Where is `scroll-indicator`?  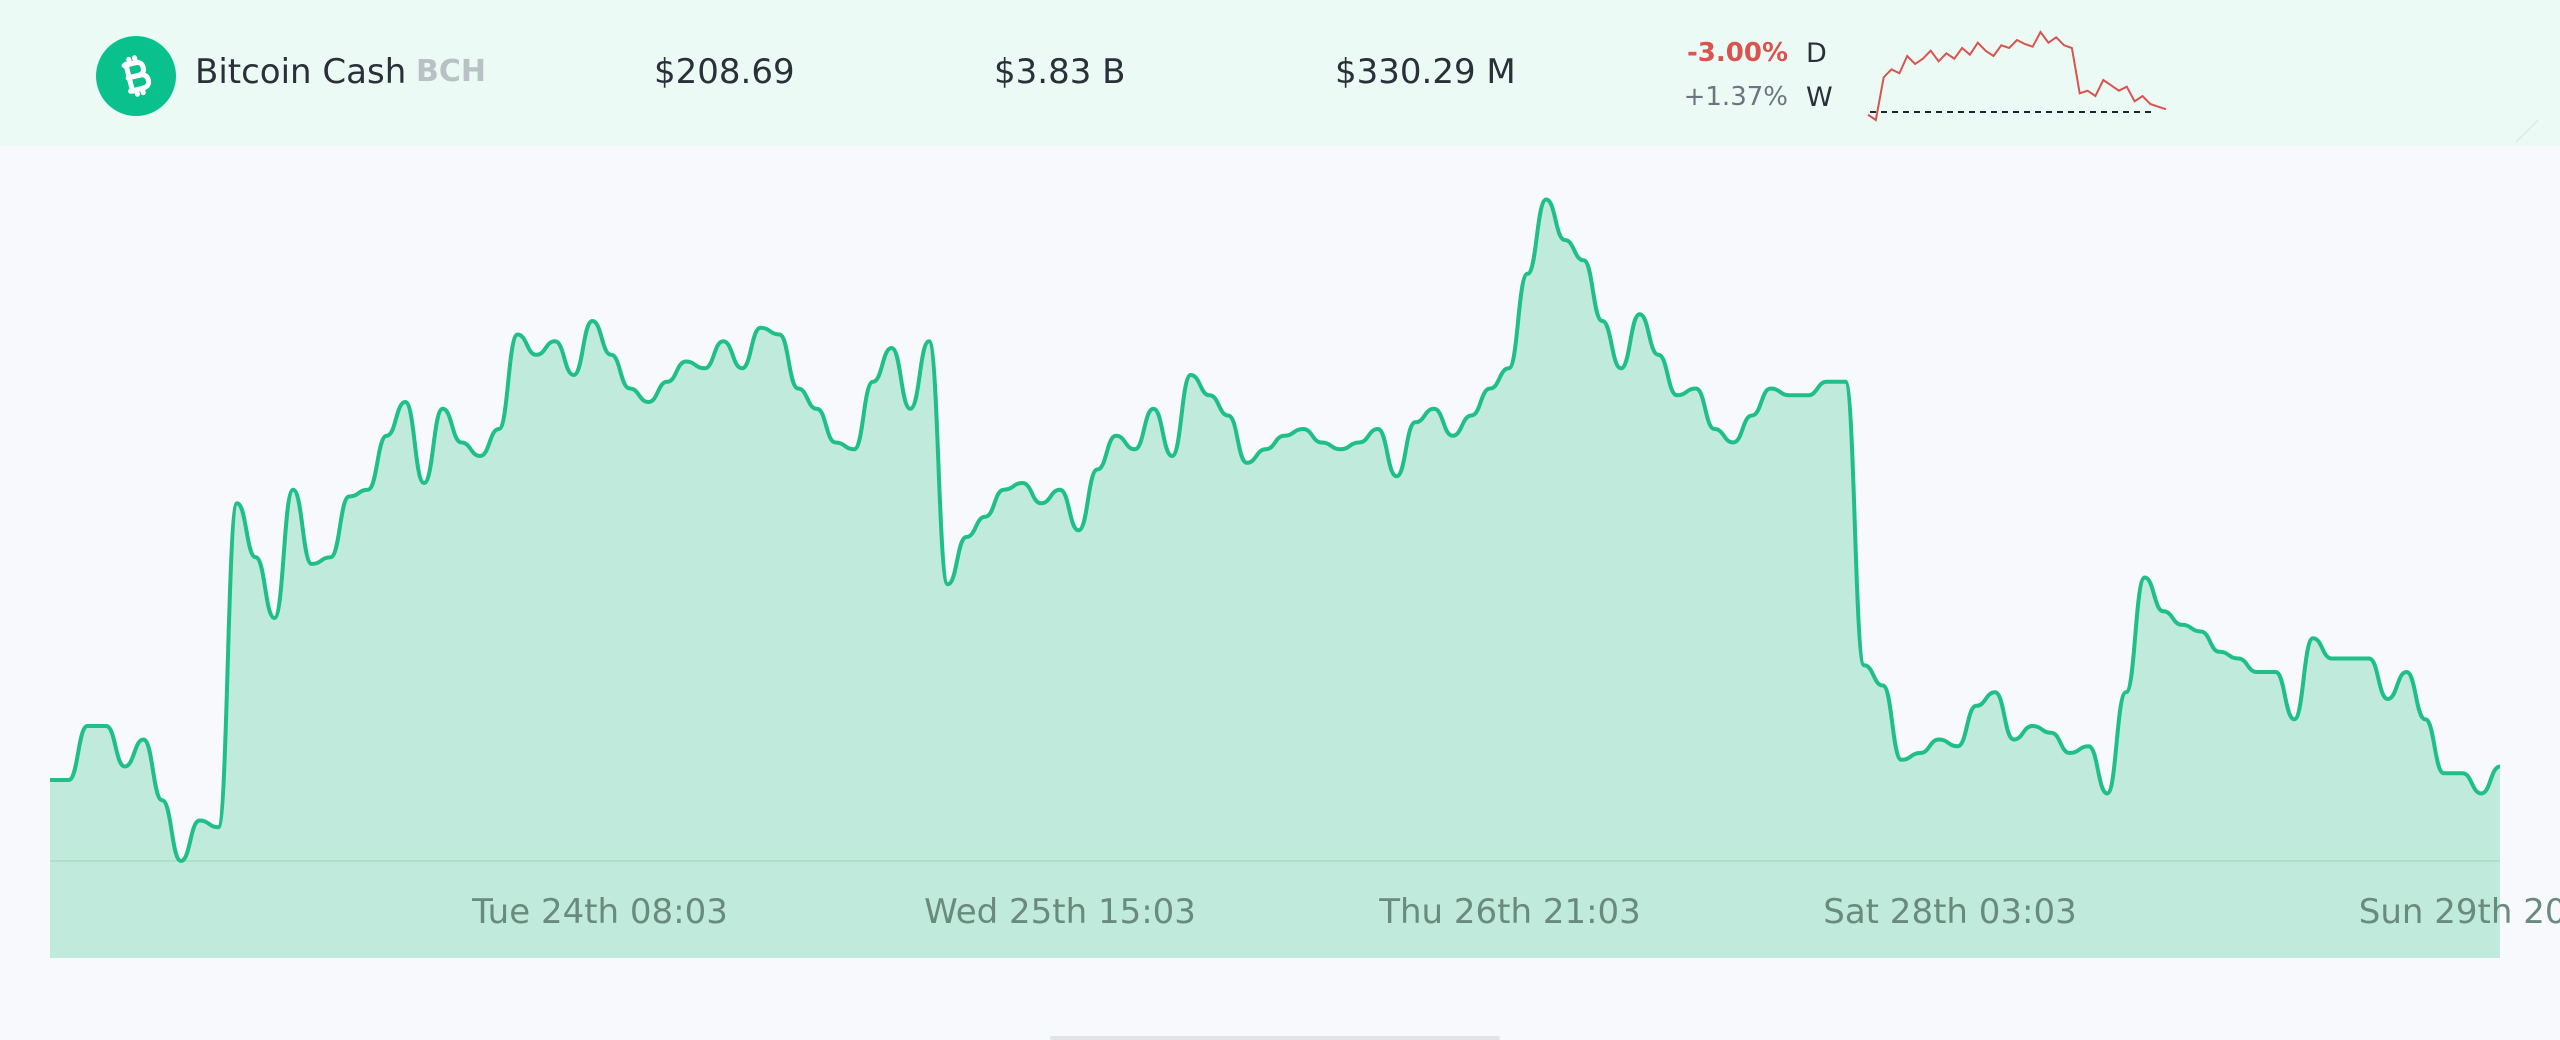
scroll-indicator is located at coordinates (1275, 1038).